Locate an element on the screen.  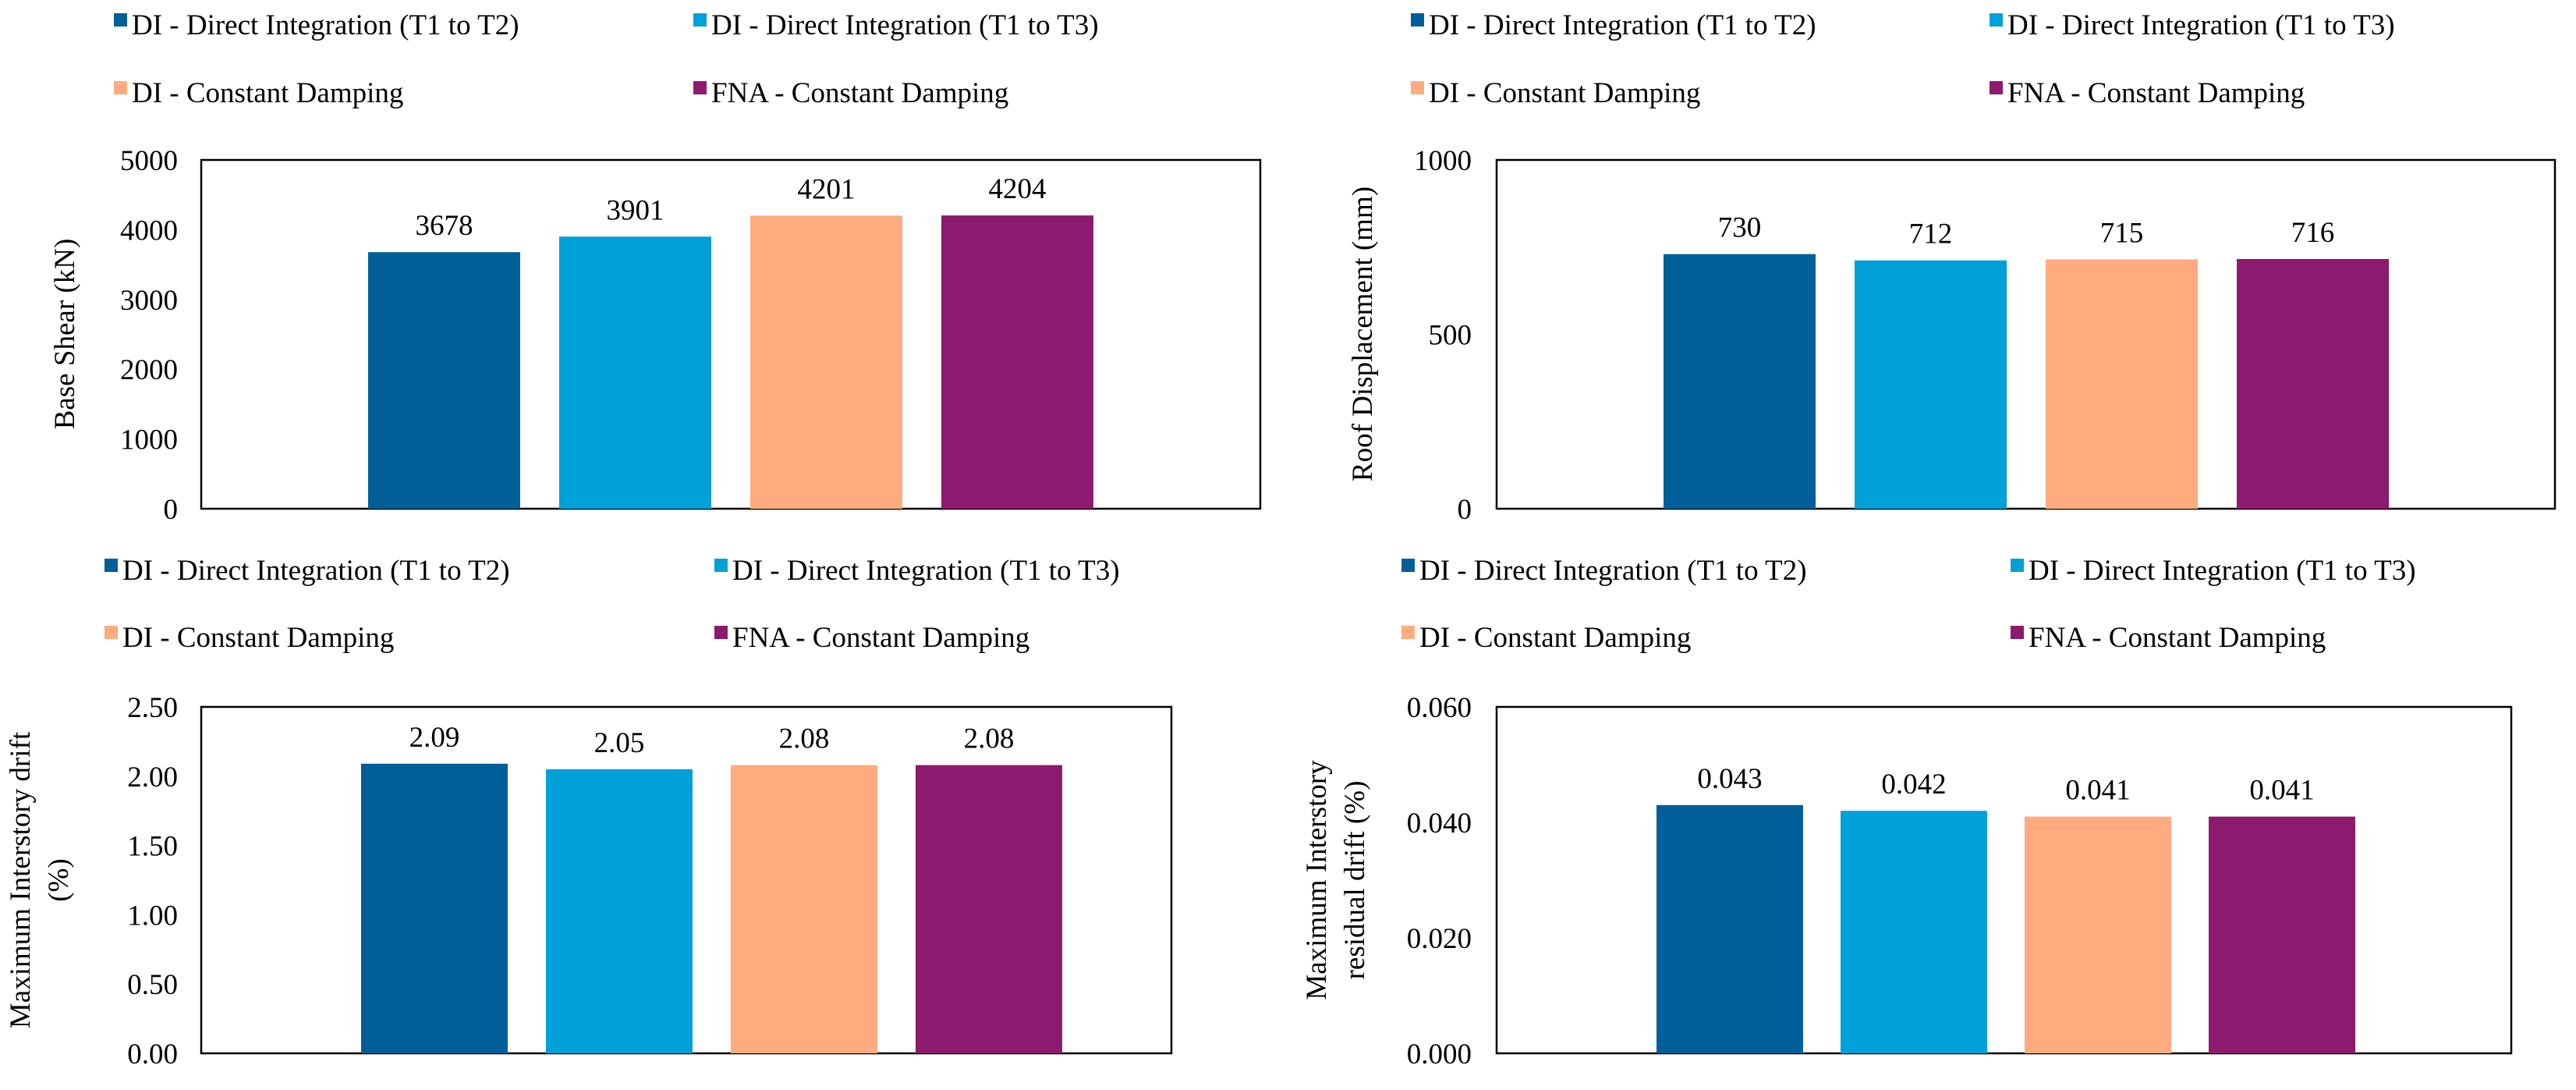
y-axis-label: Maximum Interstory drift is located at coordinates (21, 879).